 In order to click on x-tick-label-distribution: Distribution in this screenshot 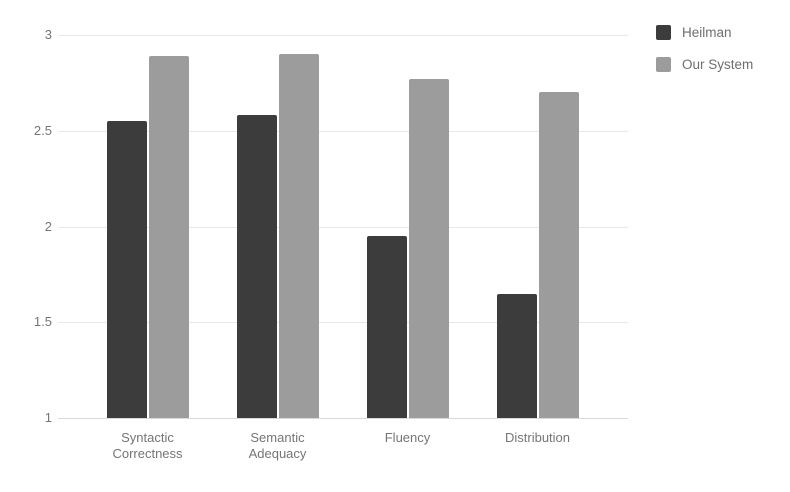, I will do `click(537, 437)`.